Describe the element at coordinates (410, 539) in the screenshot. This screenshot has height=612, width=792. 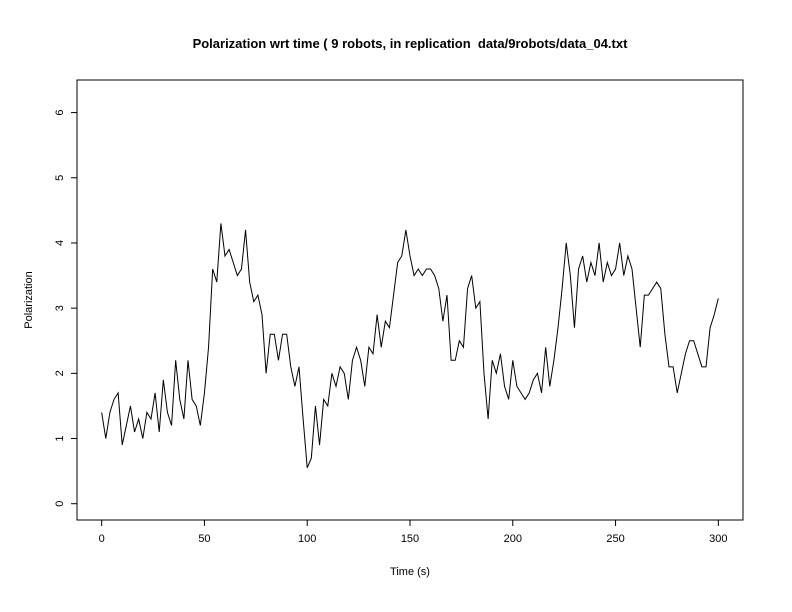
I see `x-tick-label: 150` at that location.